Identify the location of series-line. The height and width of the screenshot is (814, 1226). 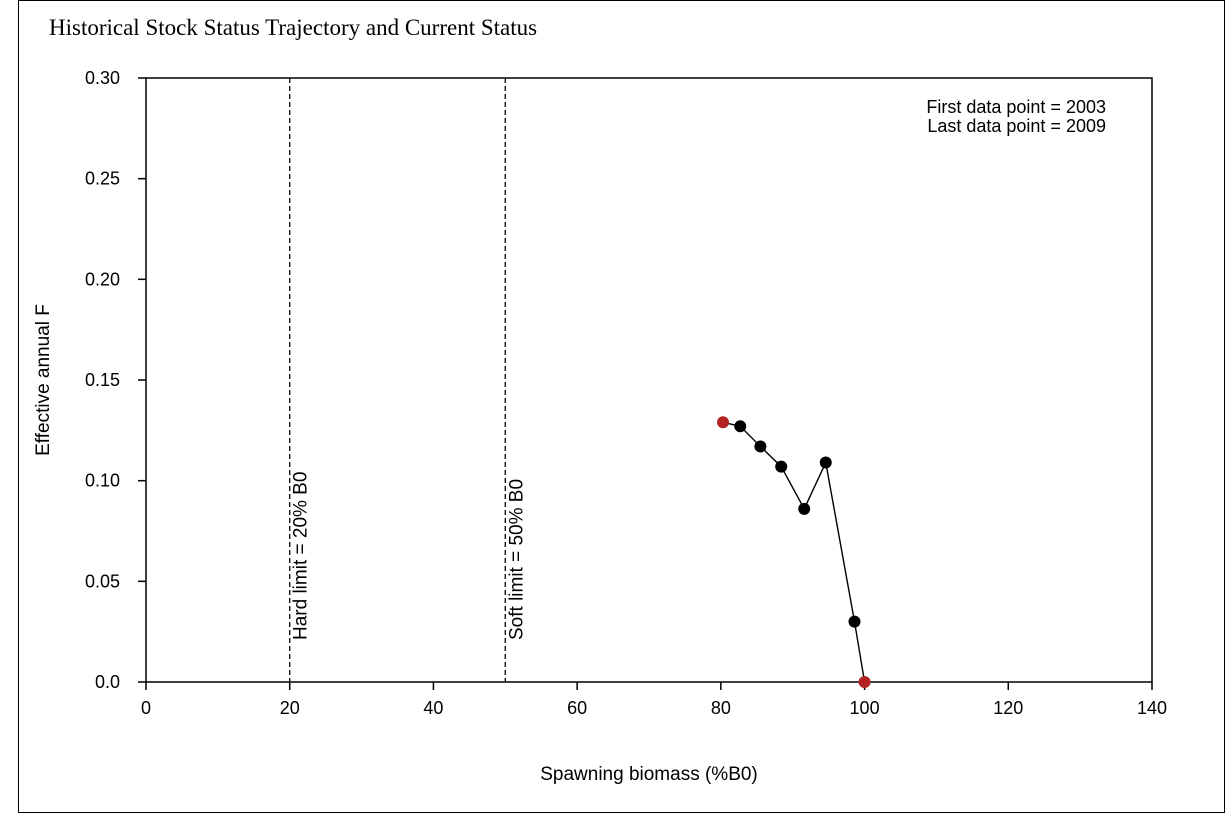
(794, 552).